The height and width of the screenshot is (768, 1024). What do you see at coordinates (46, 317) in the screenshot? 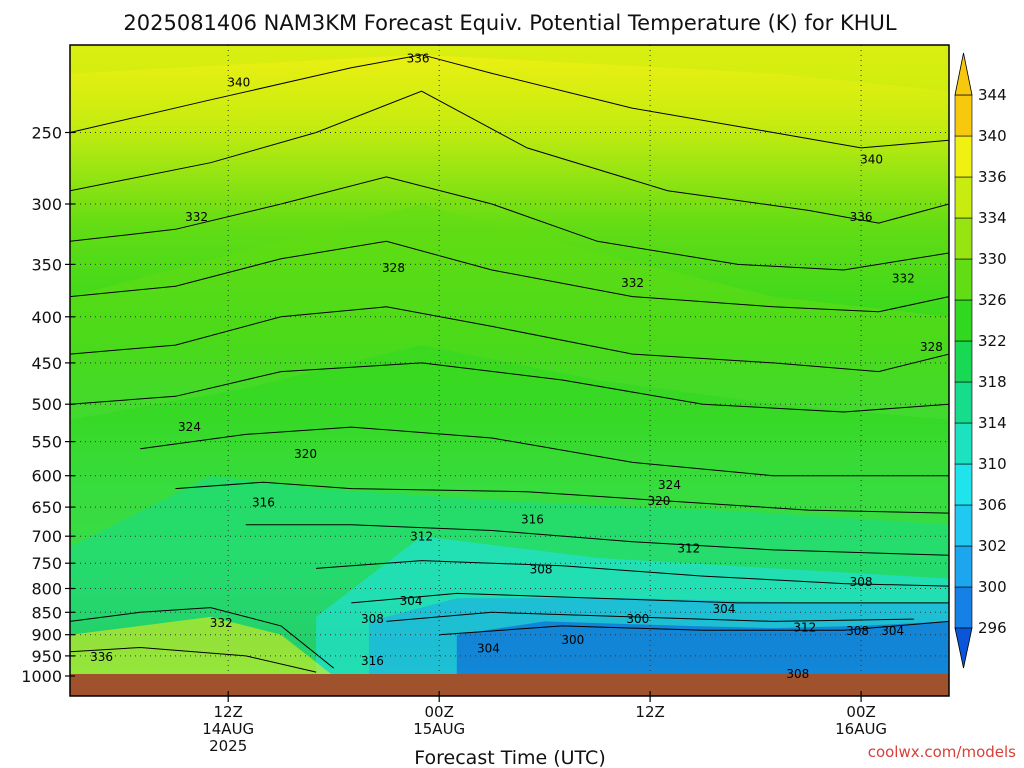
I see `y-tick-label-400: 400` at bounding box center [46, 317].